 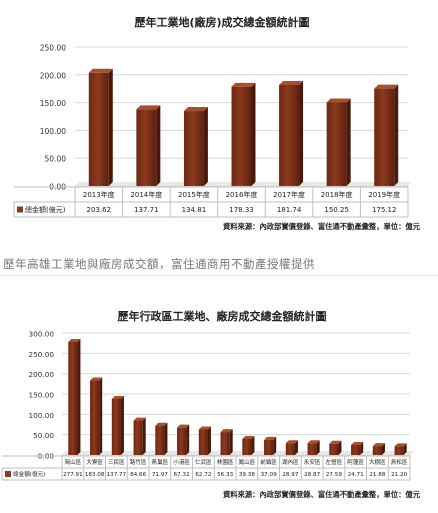 I want to click on bar-小港區, so click(x=182, y=441).